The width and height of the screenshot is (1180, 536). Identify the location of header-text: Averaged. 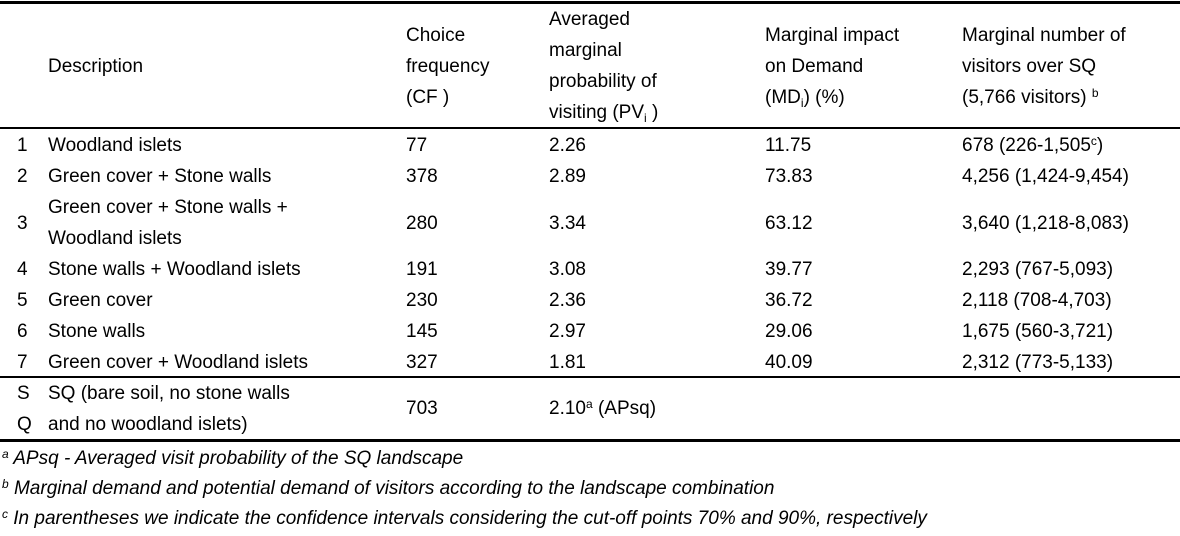
(589, 19).